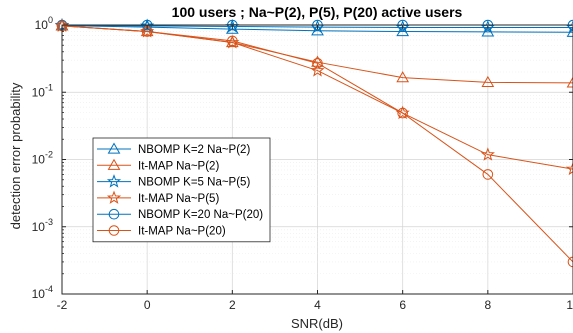 This screenshot has height=333, width=573. I want to click on x-tick-label: 10, so click(569, 305).